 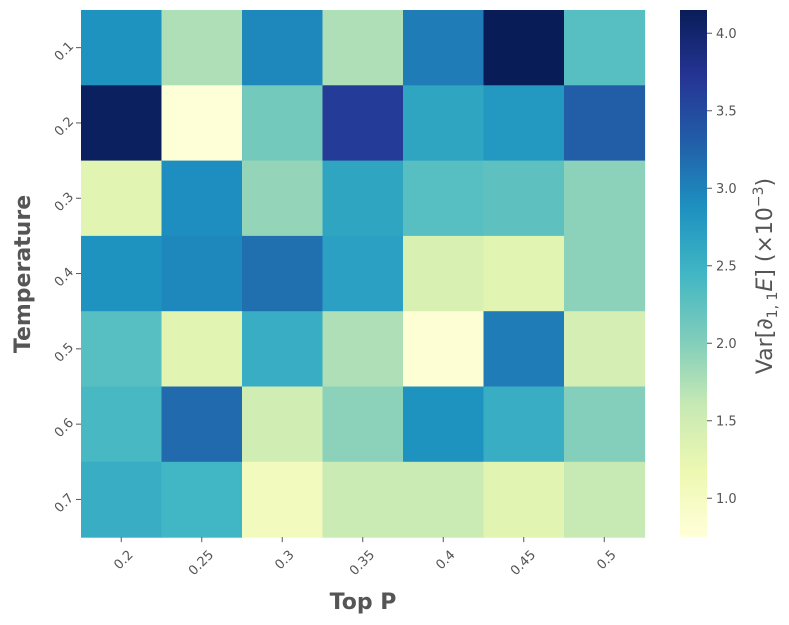 I want to click on colorbar-tick-label: 2.5, so click(x=726, y=266).